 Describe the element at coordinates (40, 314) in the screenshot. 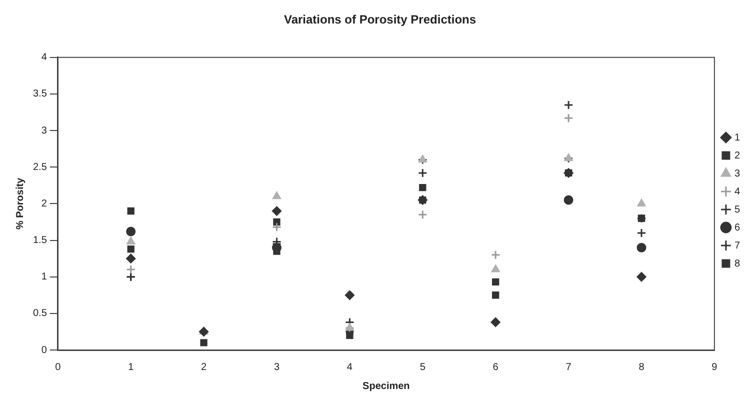

I see `y-tick-label: 0.5` at that location.